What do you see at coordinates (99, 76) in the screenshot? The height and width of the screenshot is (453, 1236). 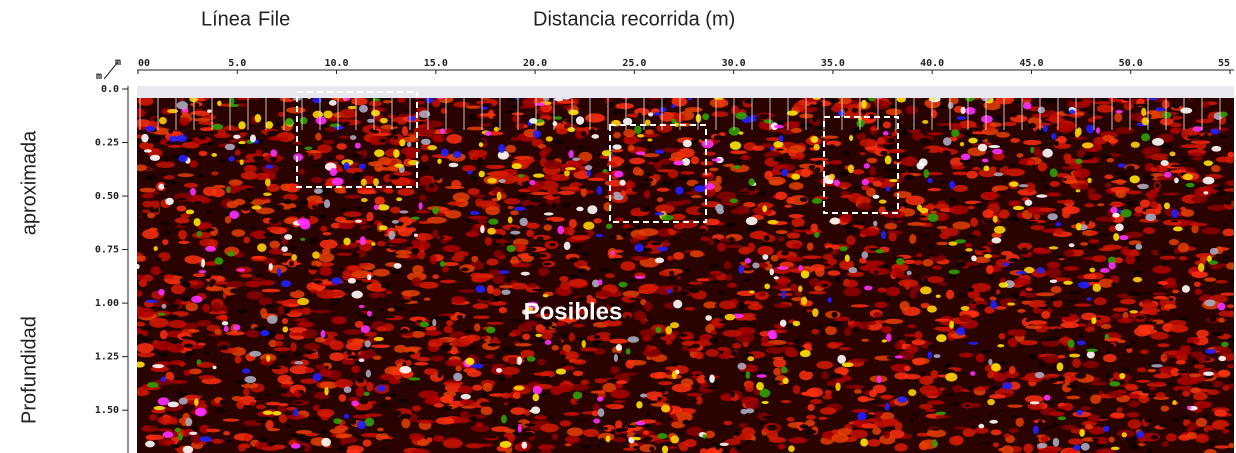 I see `y-unit: m` at bounding box center [99, 76].